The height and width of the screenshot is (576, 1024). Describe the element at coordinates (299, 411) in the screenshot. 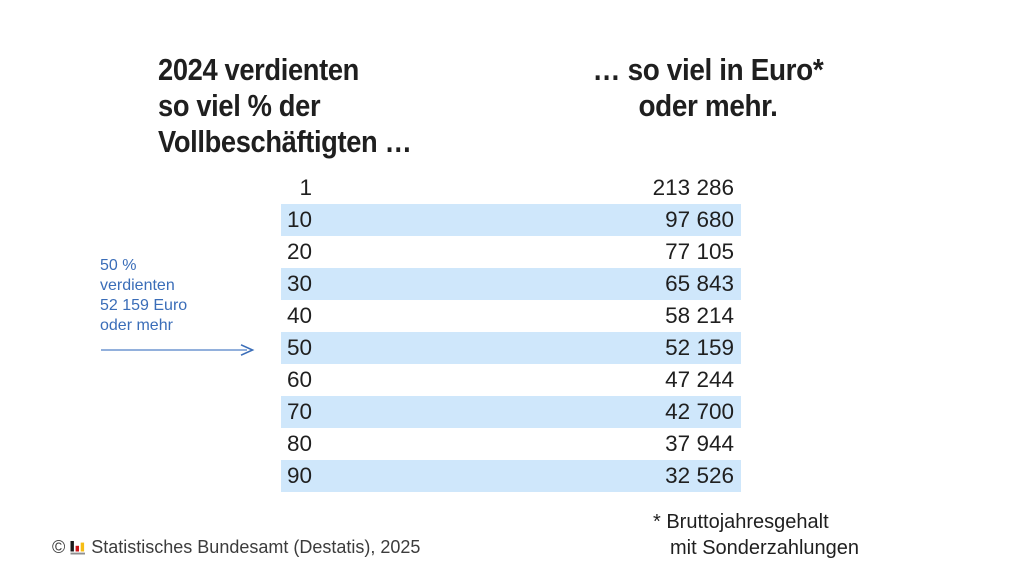

I see `percent-value: 70` at that location.